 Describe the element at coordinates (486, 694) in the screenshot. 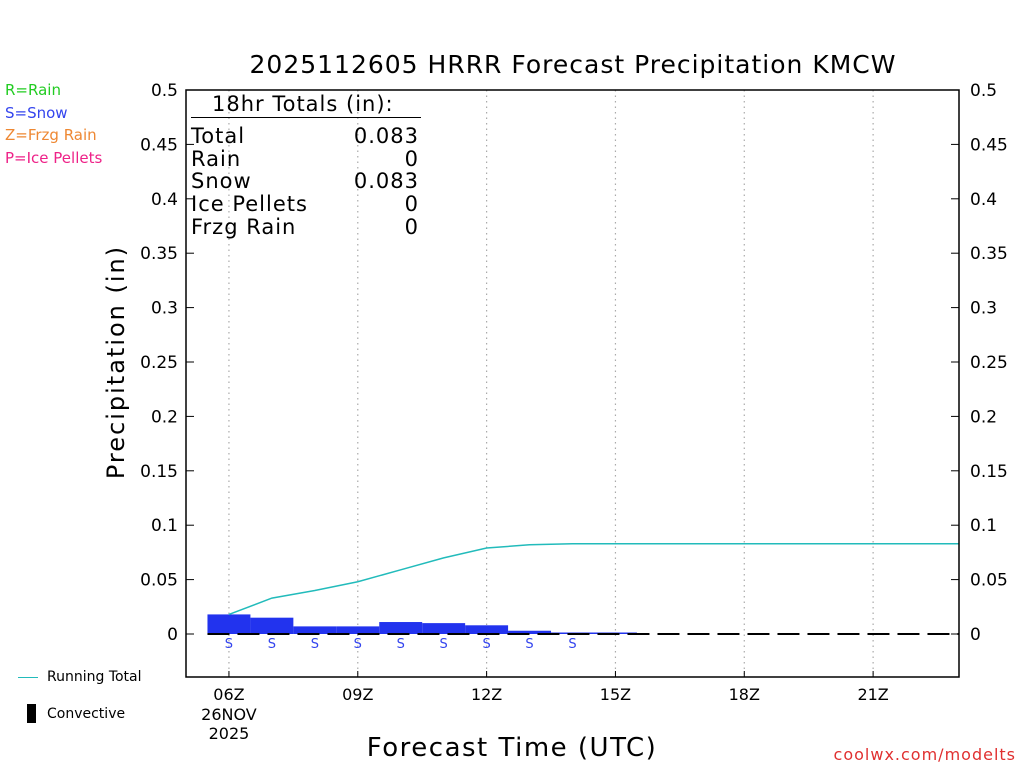

I see `x-tick-label: 12Z` at that location.